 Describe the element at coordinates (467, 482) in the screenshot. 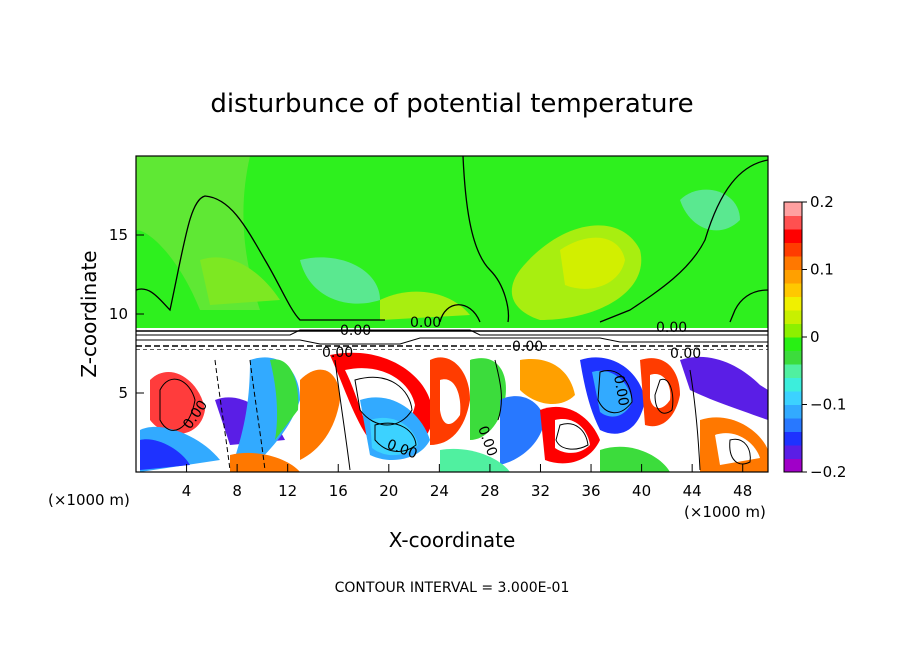

I see `x-axis: 4 8 12 16 20 24 28 32 36 40 44 48` at that location.